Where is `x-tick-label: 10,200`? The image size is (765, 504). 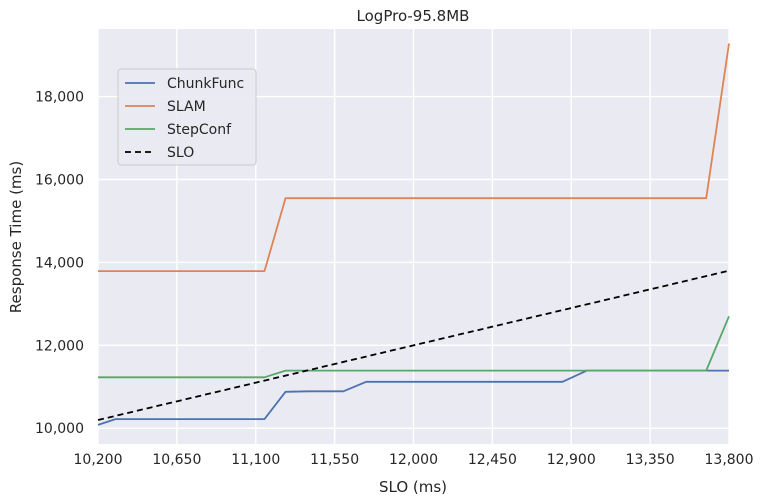
x-tick-label: 10,200 is located at coordinates (98, 460).